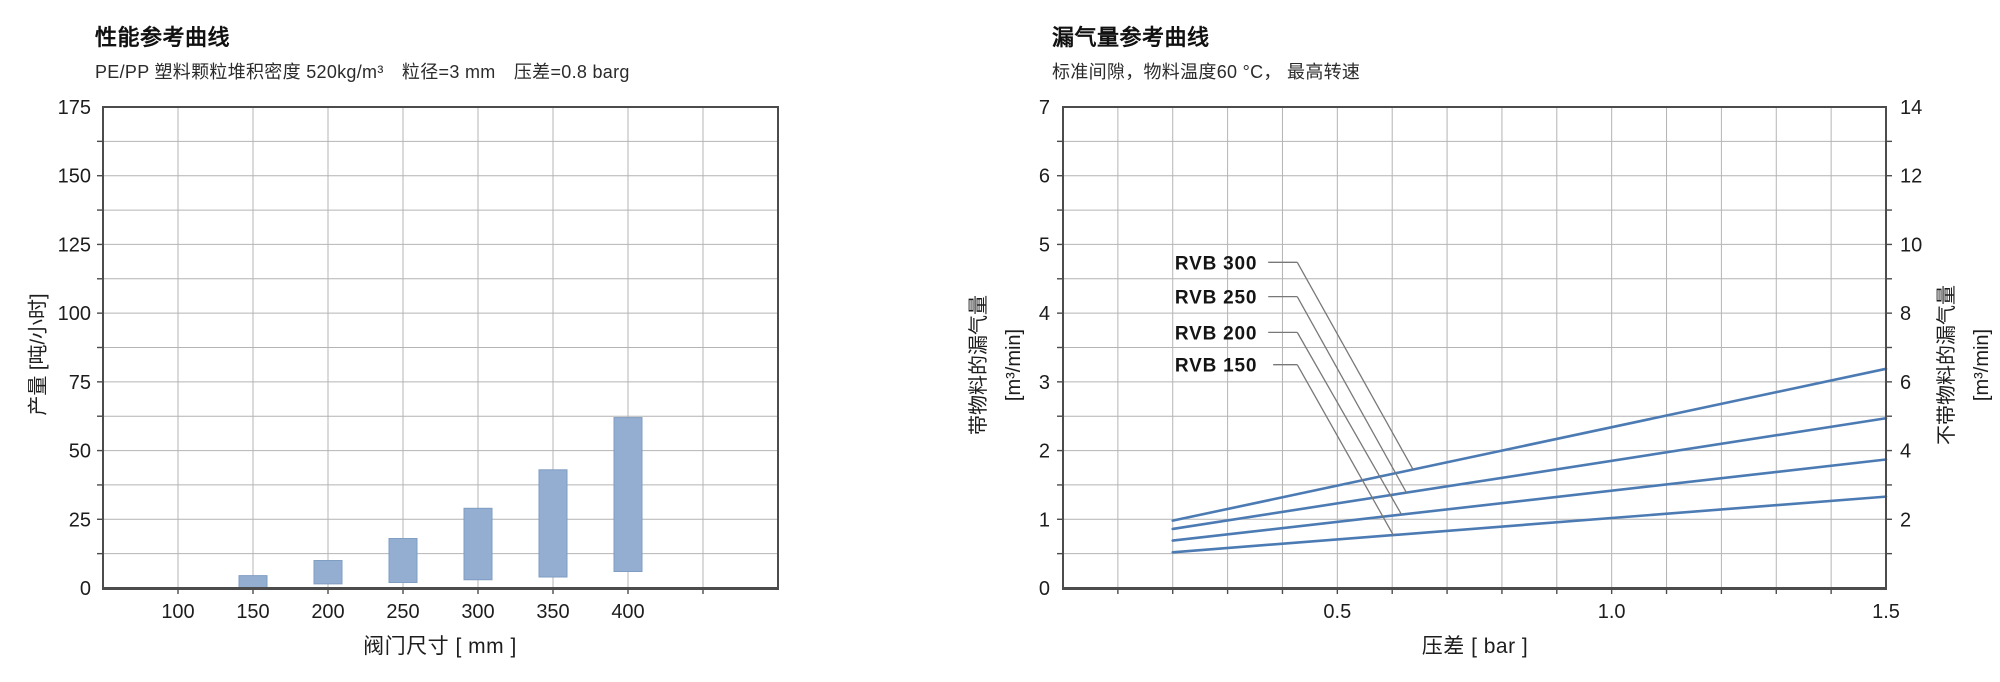  What do you see at coordinates (1475, 646) in the screenshot?
I see `leakage-x-axis-label: 压差 [ bar ]` at bounding box center [1475, 646].